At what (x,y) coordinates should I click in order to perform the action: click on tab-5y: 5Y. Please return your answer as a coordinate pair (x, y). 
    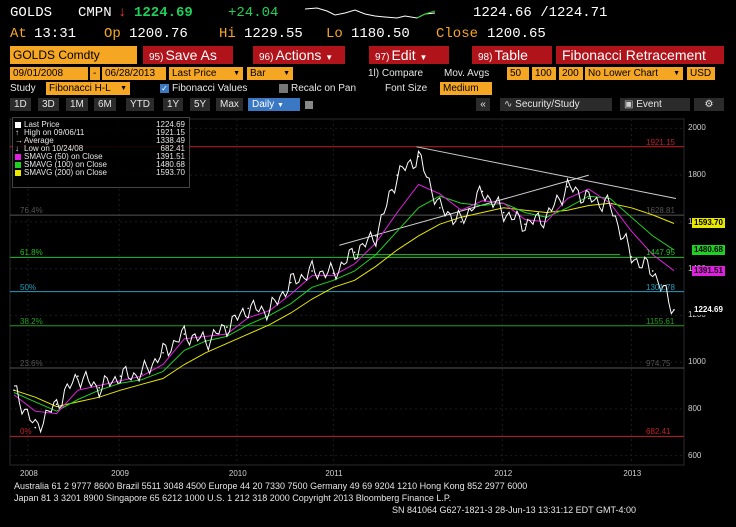
    Looking at the image, I should click on (200, 104).